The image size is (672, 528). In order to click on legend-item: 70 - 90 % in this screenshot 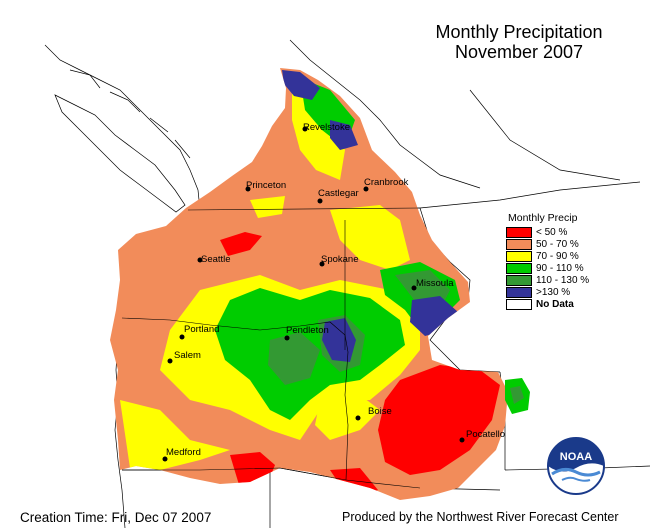, I will do `click(564, 256)`.